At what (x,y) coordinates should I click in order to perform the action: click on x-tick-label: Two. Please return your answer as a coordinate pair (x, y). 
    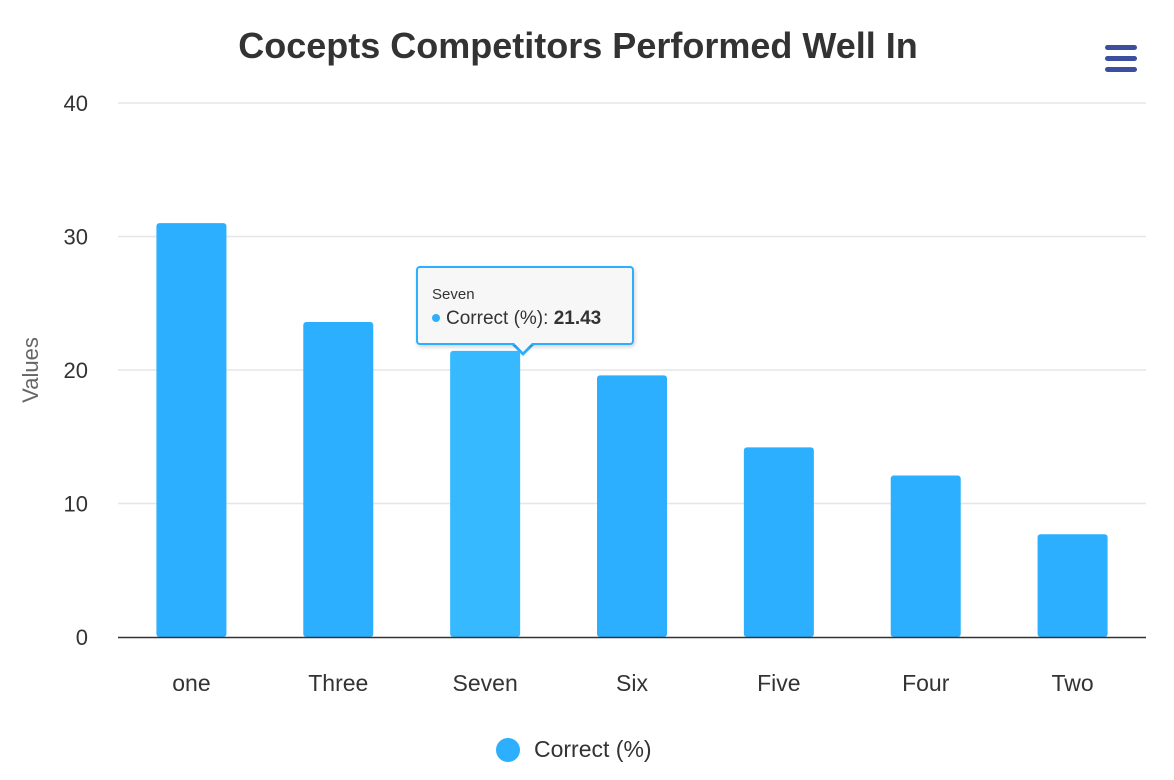
    Looking at the image, I should click on (1072, 683).